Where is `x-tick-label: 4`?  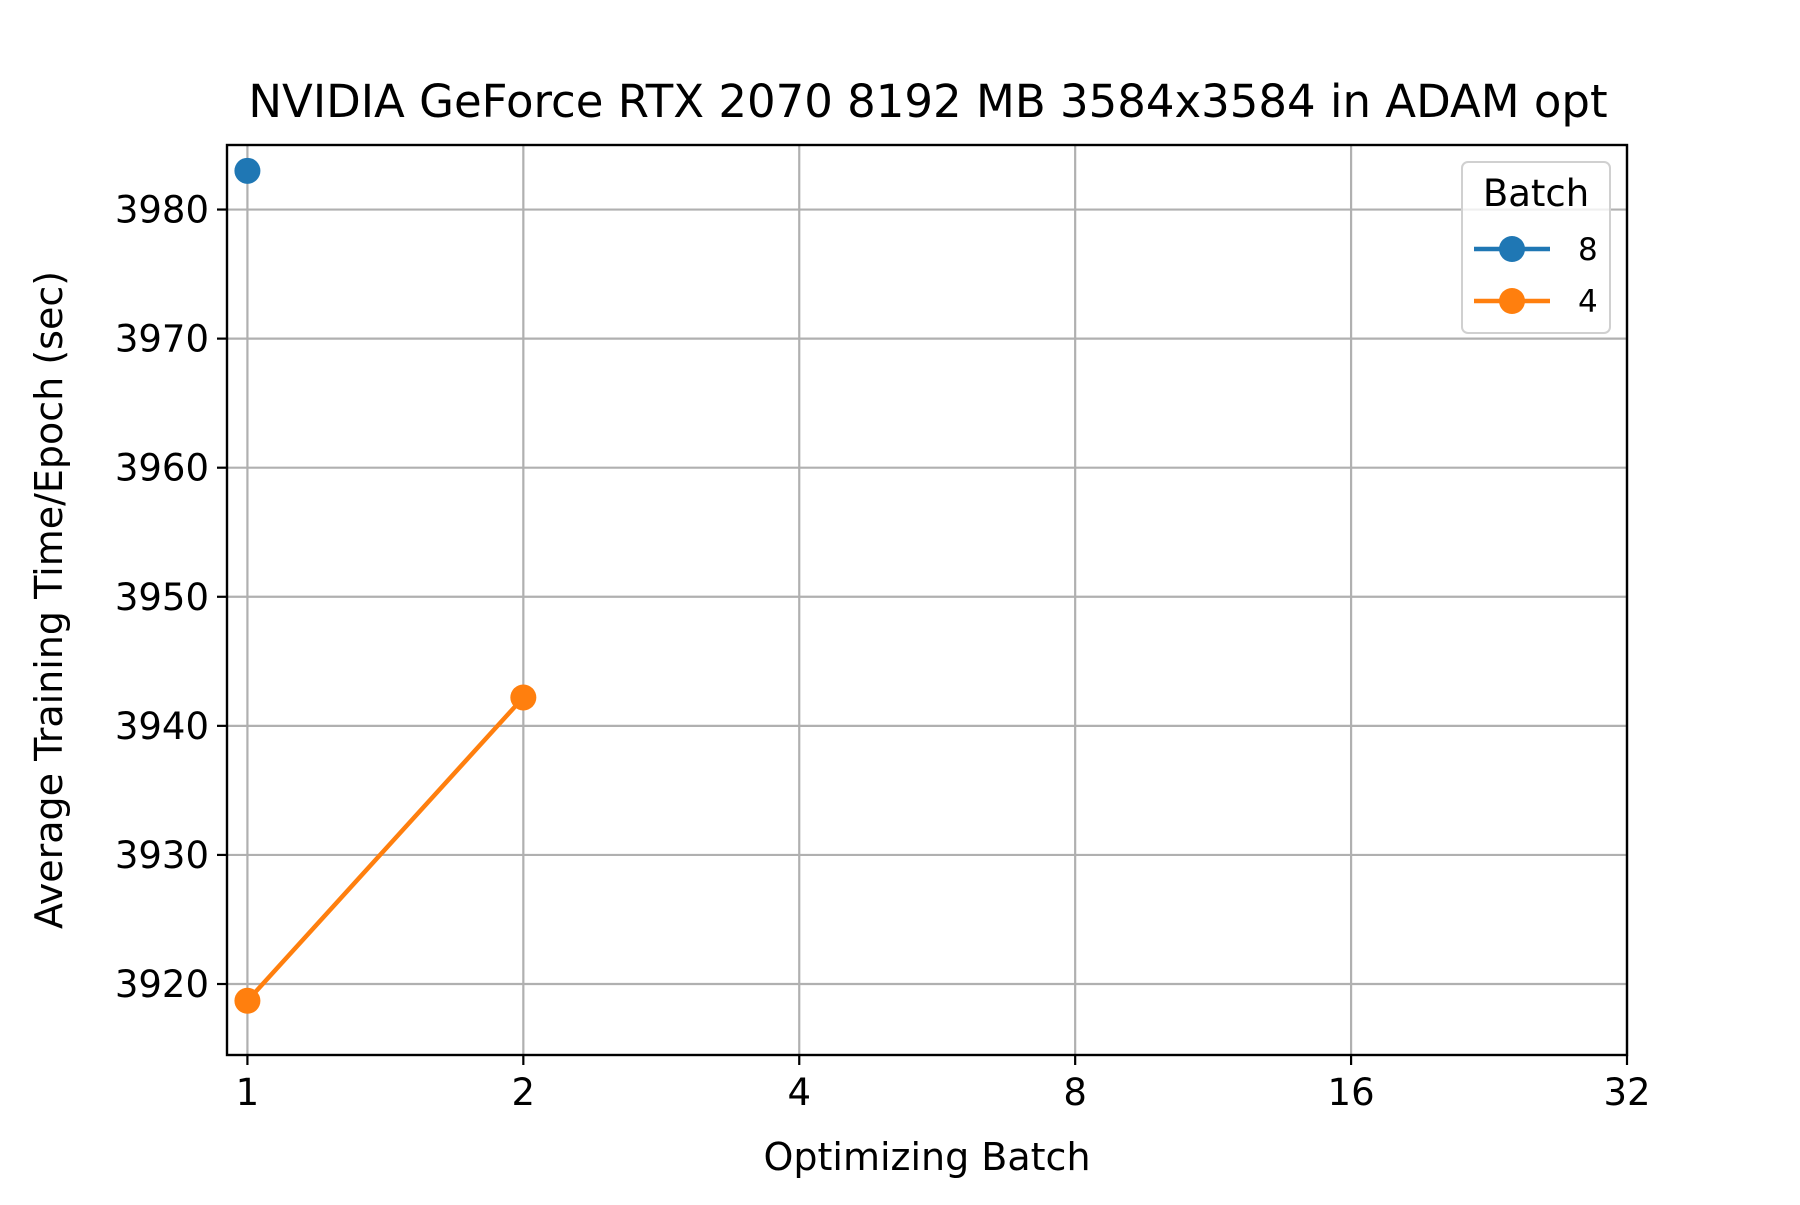 x-tick-label: 4 is located at coordinates (799, 1092).